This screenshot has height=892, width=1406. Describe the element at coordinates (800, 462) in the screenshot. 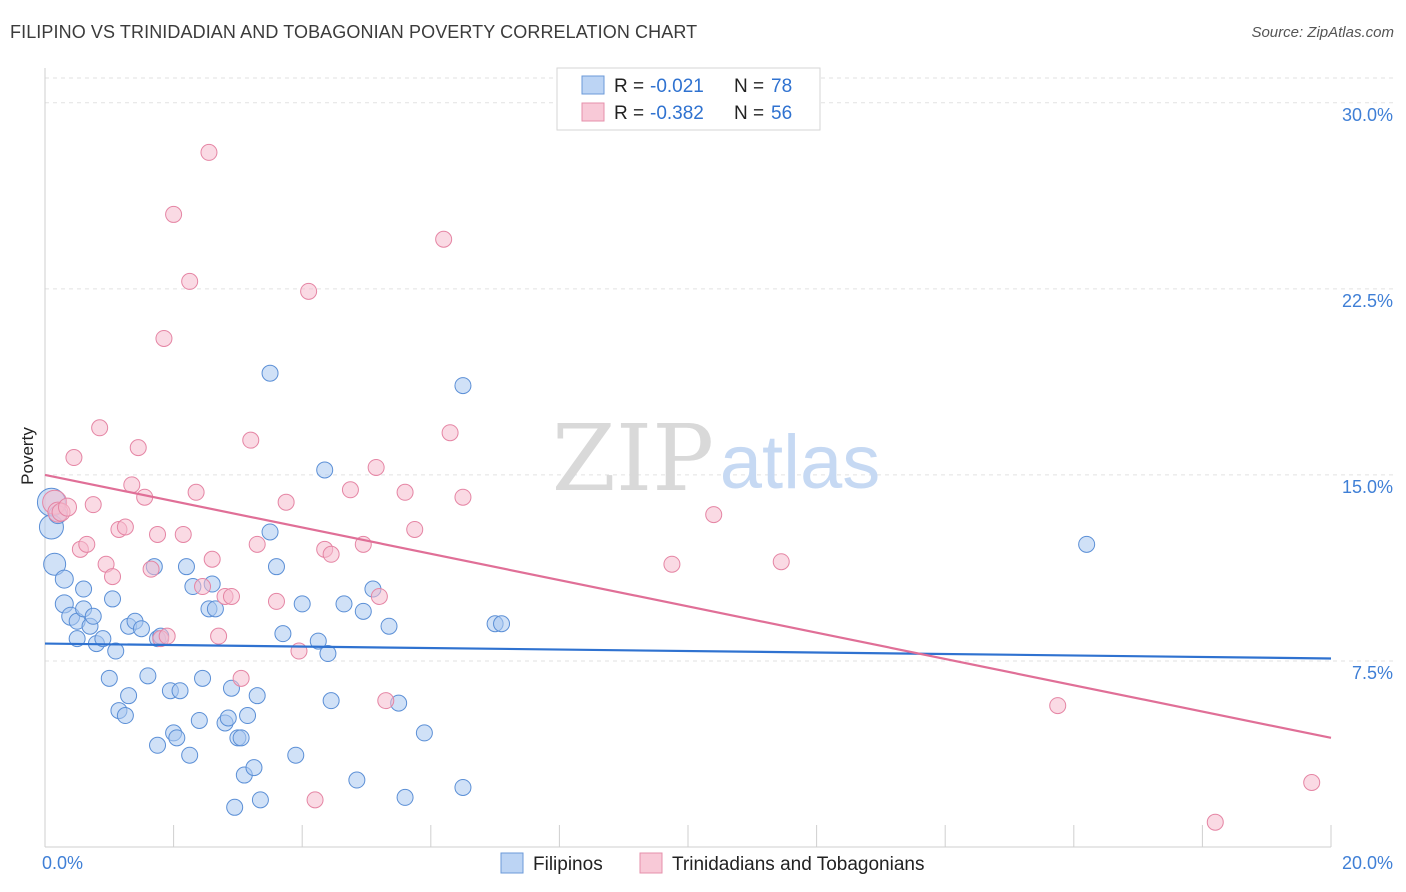

I see `watermark-atlas: atlas` at that location.